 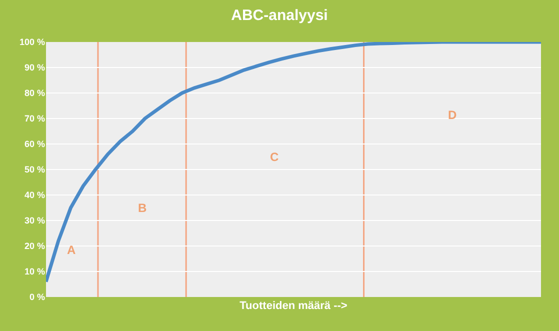 I want to click on y-tick-label: 50 %, so click(x=34, y=169).